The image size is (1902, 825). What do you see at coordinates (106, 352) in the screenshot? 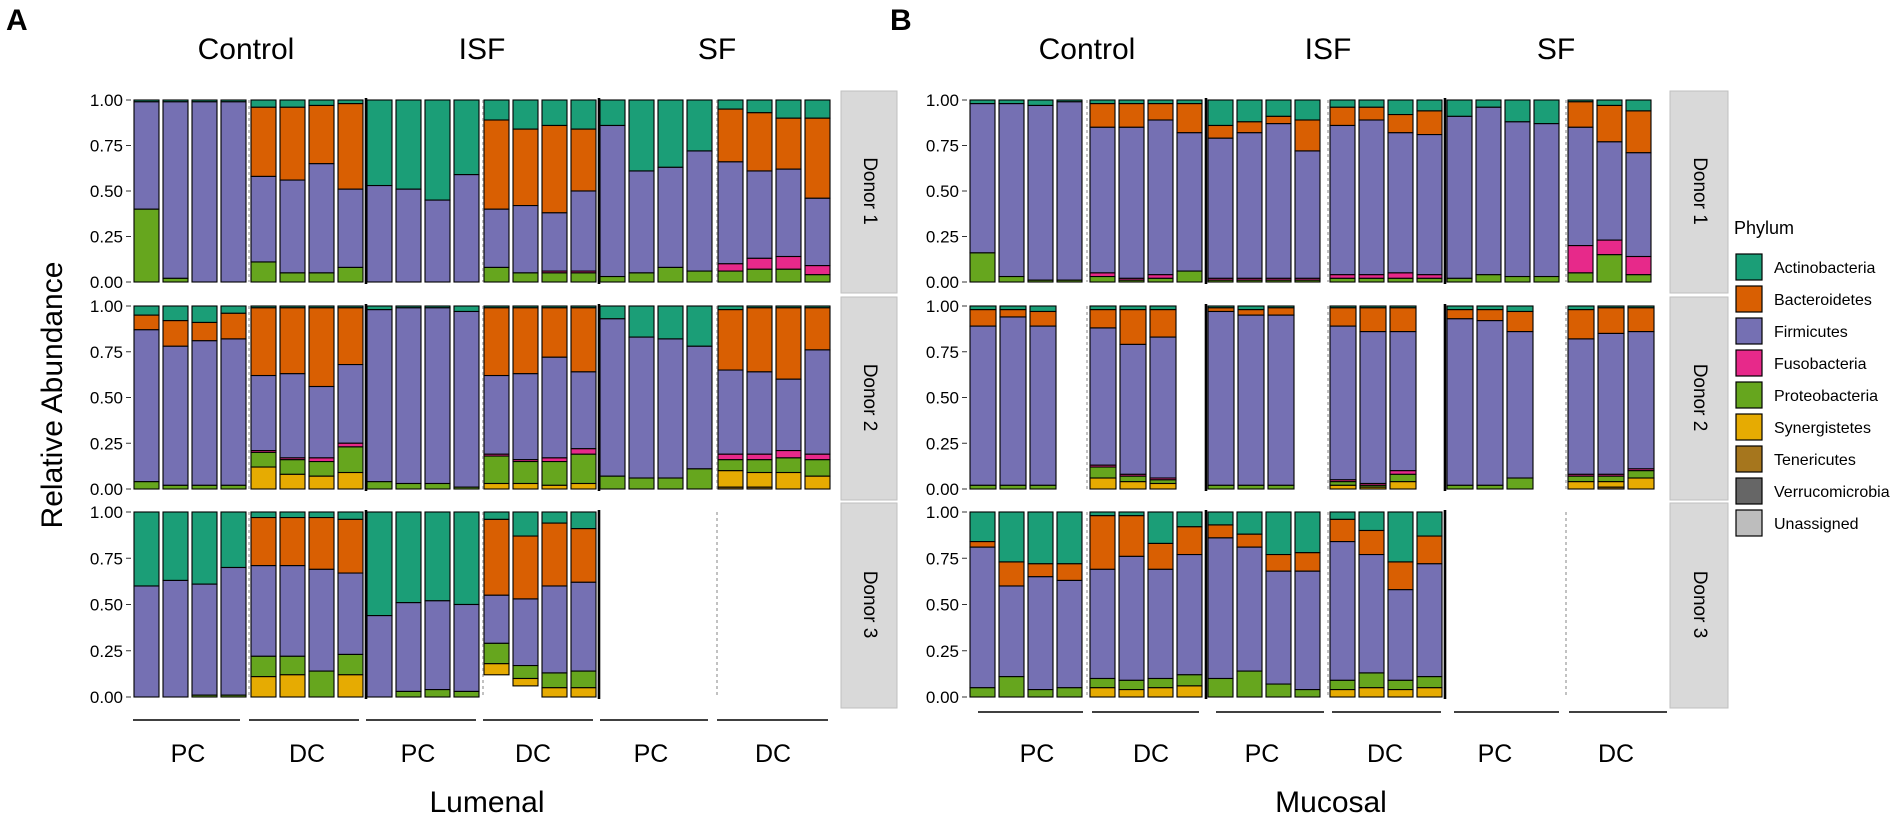
I see `y-tick-label: 0.75` at bounding box center [106, 352].